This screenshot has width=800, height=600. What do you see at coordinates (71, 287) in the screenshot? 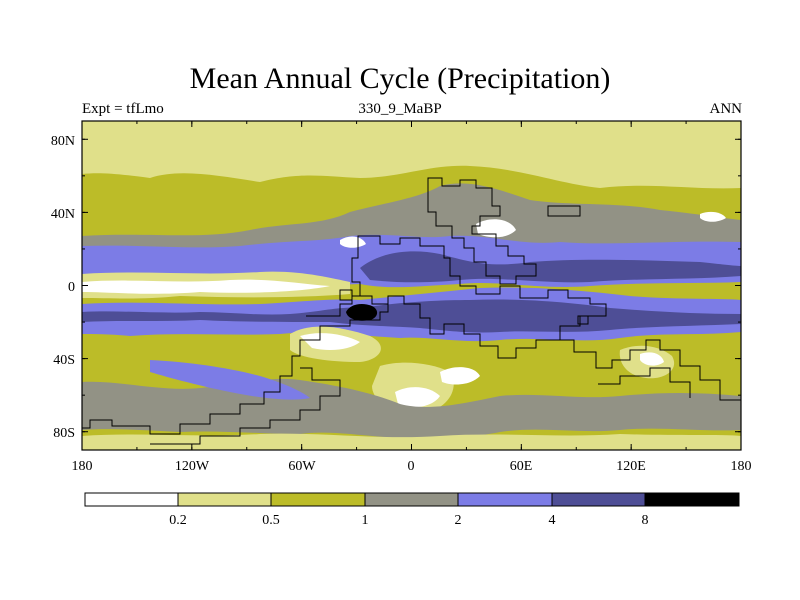
I see `lat-label-0: 0` at bounding box center [71, 287].